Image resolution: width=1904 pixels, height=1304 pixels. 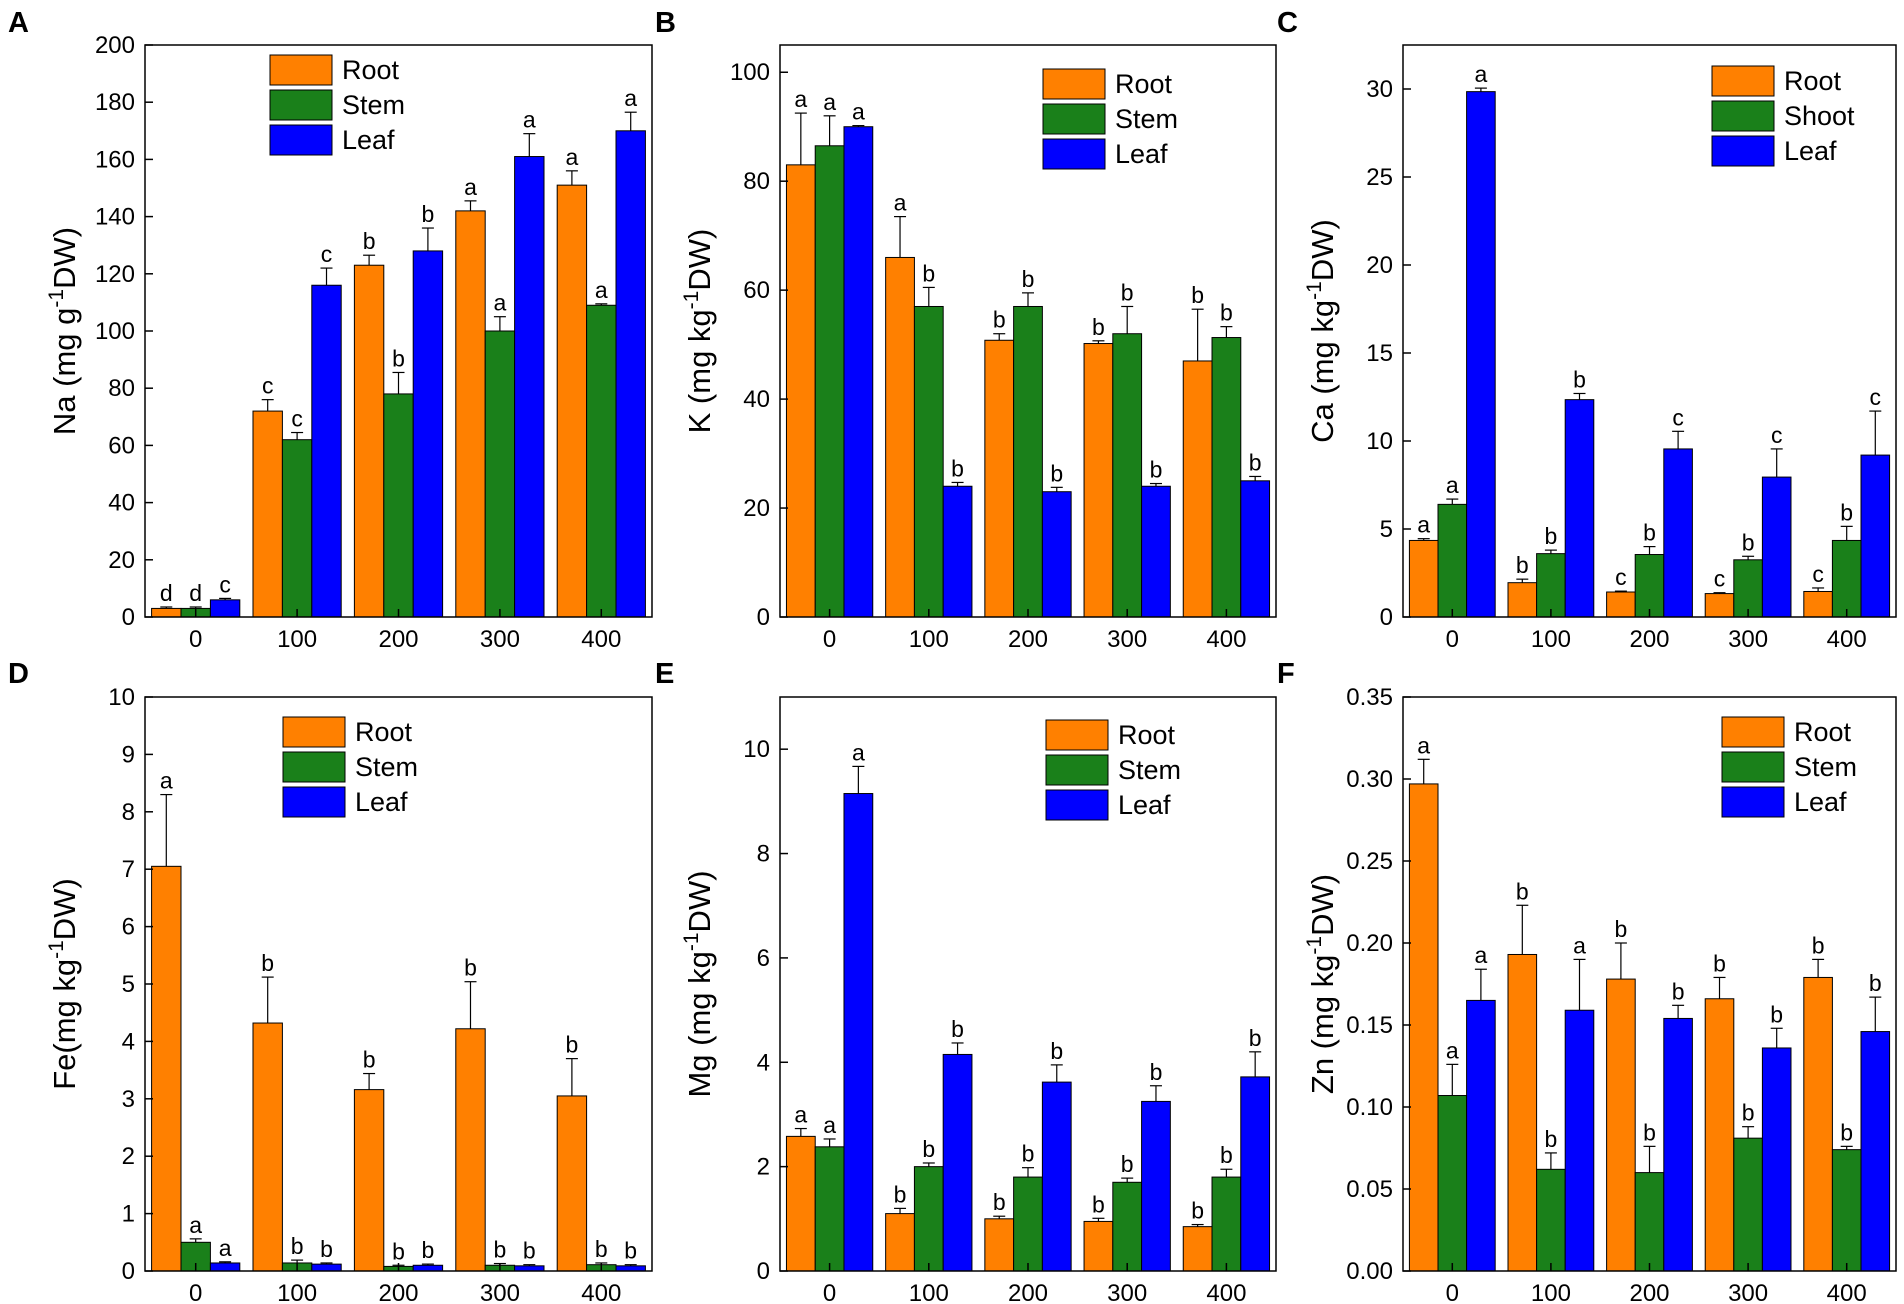 What do you see at coordinates (1369, 943) in the screenshot?
I see `y-tick-label: 0.20` at bounding box center [1369, 943].